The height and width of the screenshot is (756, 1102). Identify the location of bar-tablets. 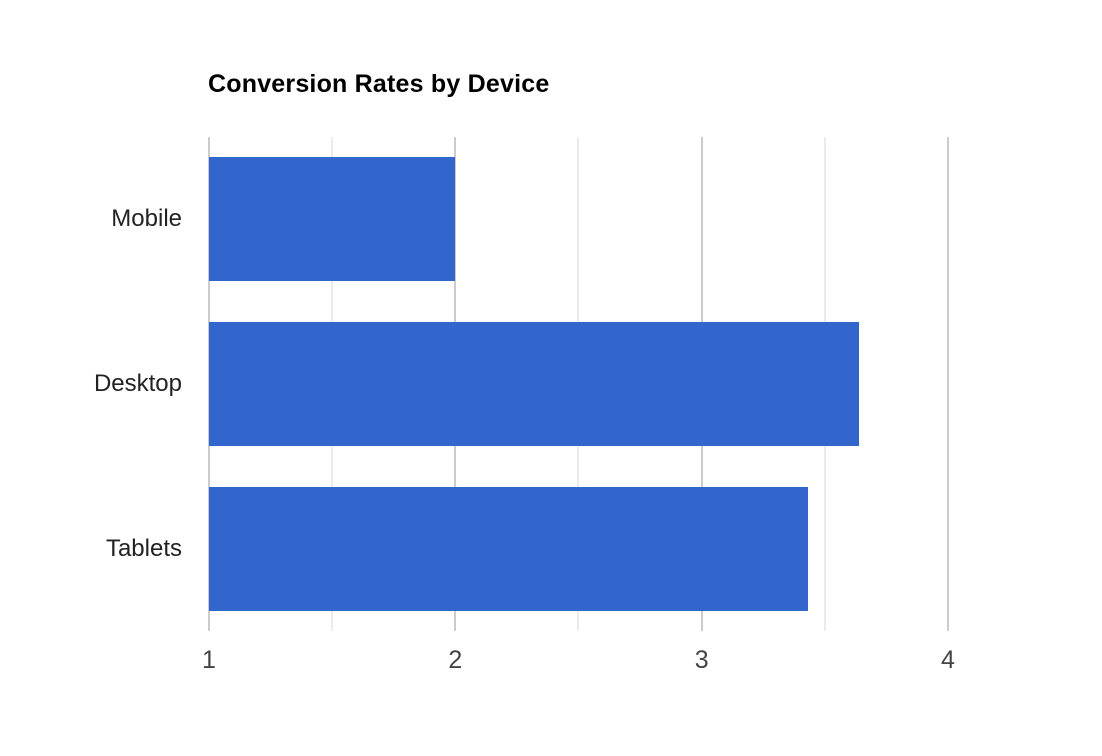
(508, 548).